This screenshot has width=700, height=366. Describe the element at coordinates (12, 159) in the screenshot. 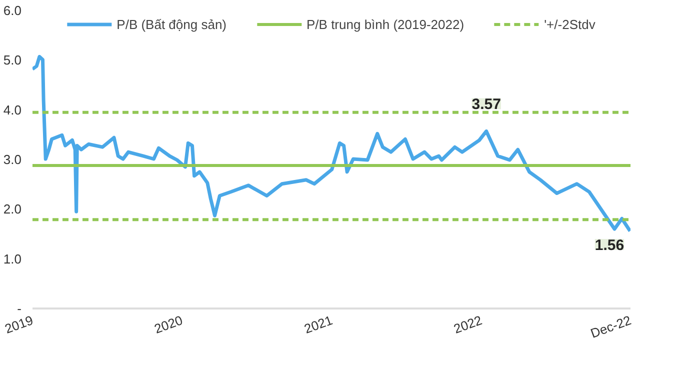

I see `y-tick-label: 3.0` at that location.